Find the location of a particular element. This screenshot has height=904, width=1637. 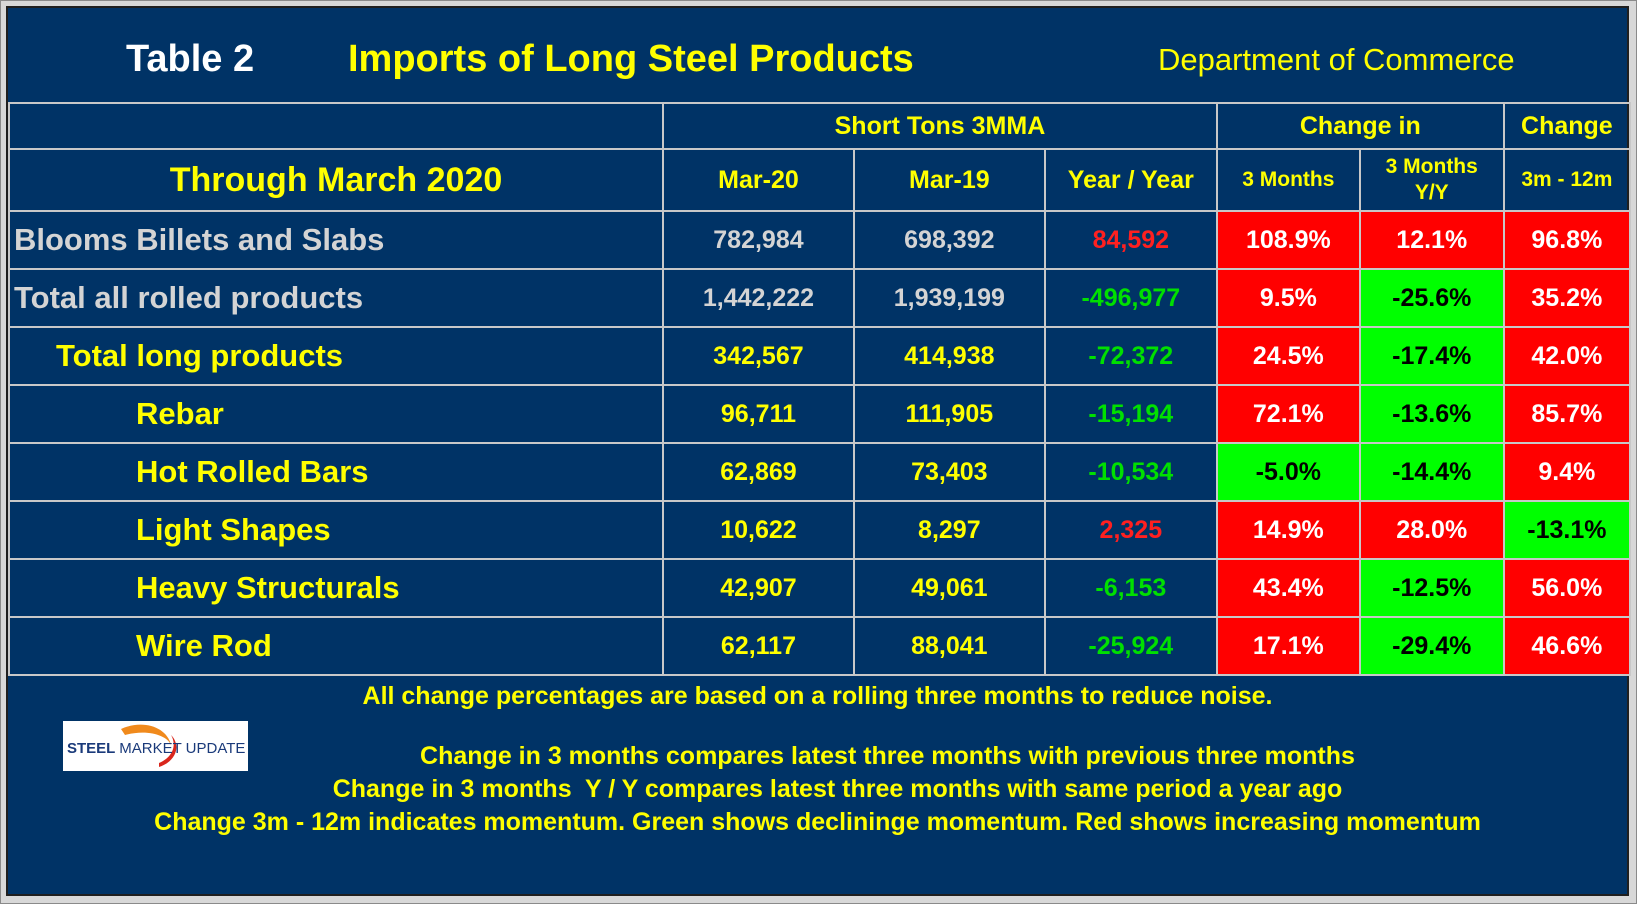

cell-chg-3m: 108.9% is located at coordinates (1288, 240).